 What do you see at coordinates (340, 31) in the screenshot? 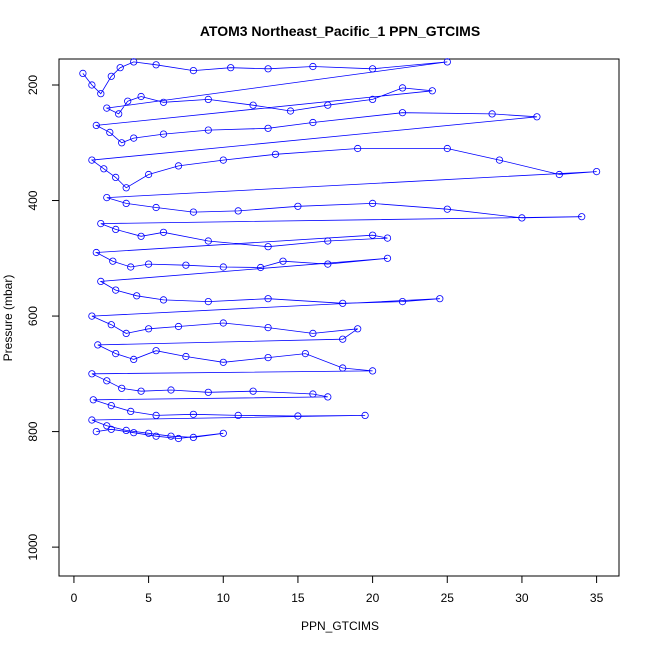
I see `chart-title: ATOM3 Northeast_Pacific_1 PPN_GTCIMS` at bounding box center [340, 31].